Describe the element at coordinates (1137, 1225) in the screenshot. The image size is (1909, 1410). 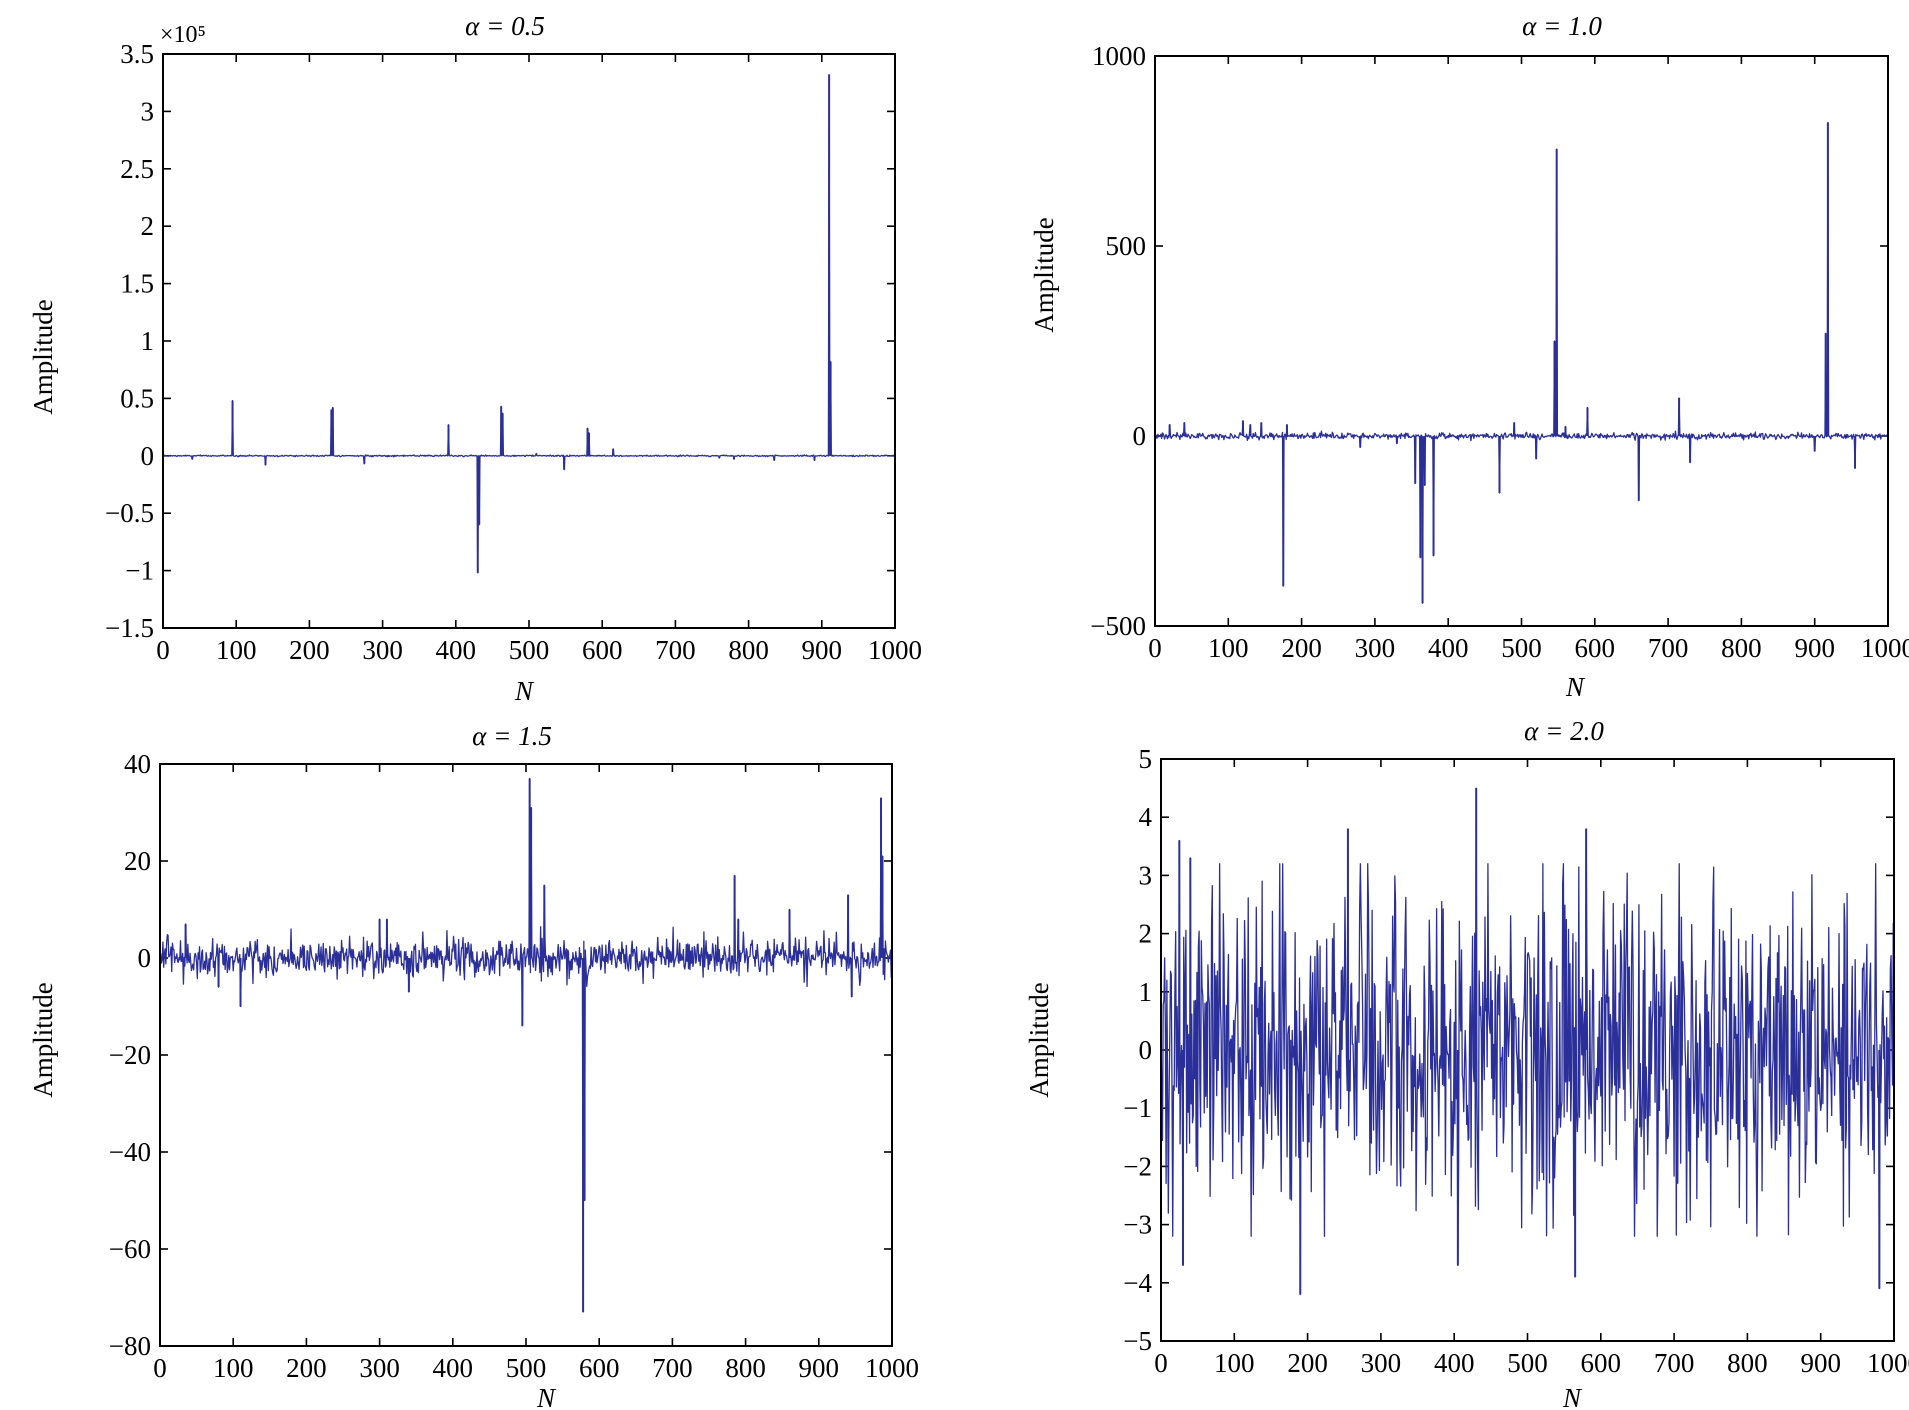
I see `y-tick-label: −3` at that location.